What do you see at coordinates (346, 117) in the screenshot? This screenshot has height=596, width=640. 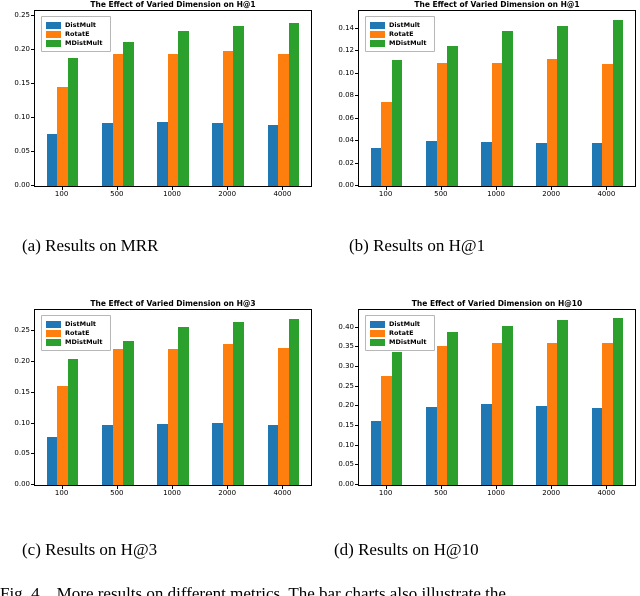 I see `y-tick-label: 0.06` at bounding box center [346, 117].